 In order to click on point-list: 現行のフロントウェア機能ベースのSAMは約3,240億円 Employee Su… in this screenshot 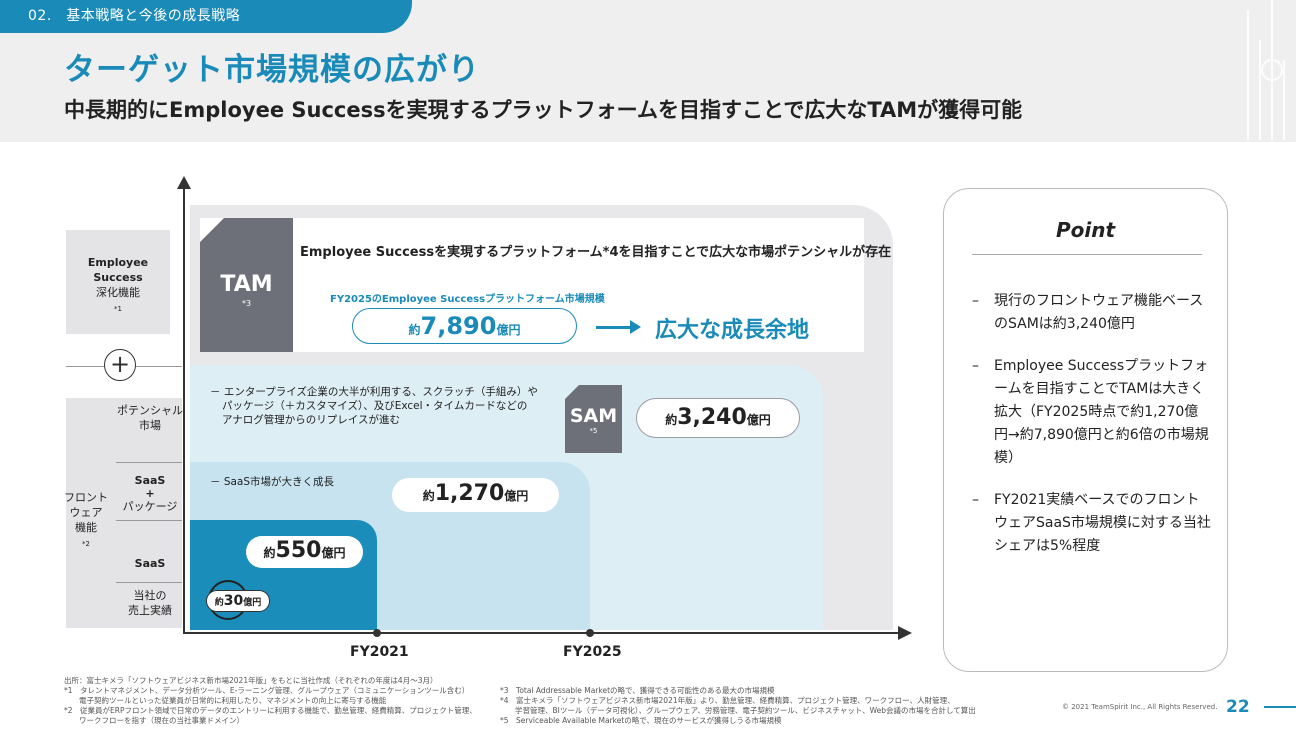, I will do `click(1092, 433)`.